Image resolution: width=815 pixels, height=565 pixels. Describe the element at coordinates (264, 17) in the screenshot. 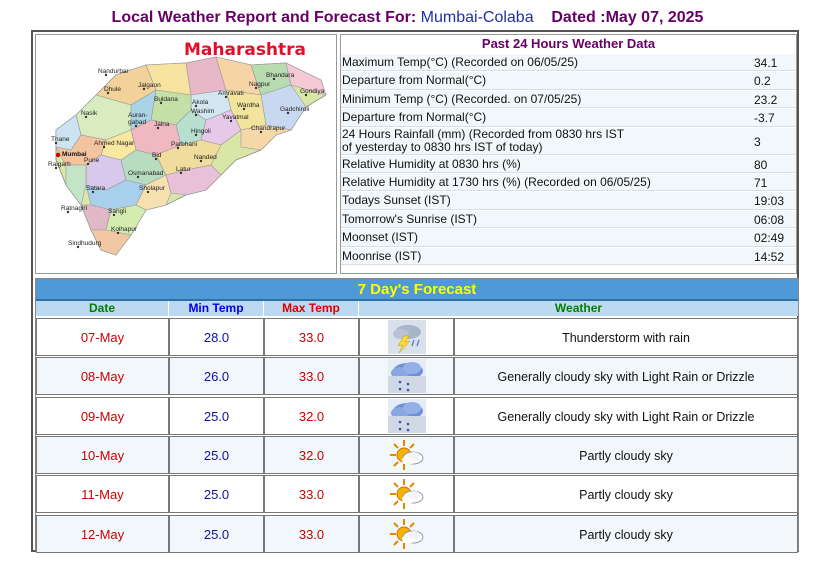

I see `title-prefix: Local Weather Report and Forecast For:` at that location.